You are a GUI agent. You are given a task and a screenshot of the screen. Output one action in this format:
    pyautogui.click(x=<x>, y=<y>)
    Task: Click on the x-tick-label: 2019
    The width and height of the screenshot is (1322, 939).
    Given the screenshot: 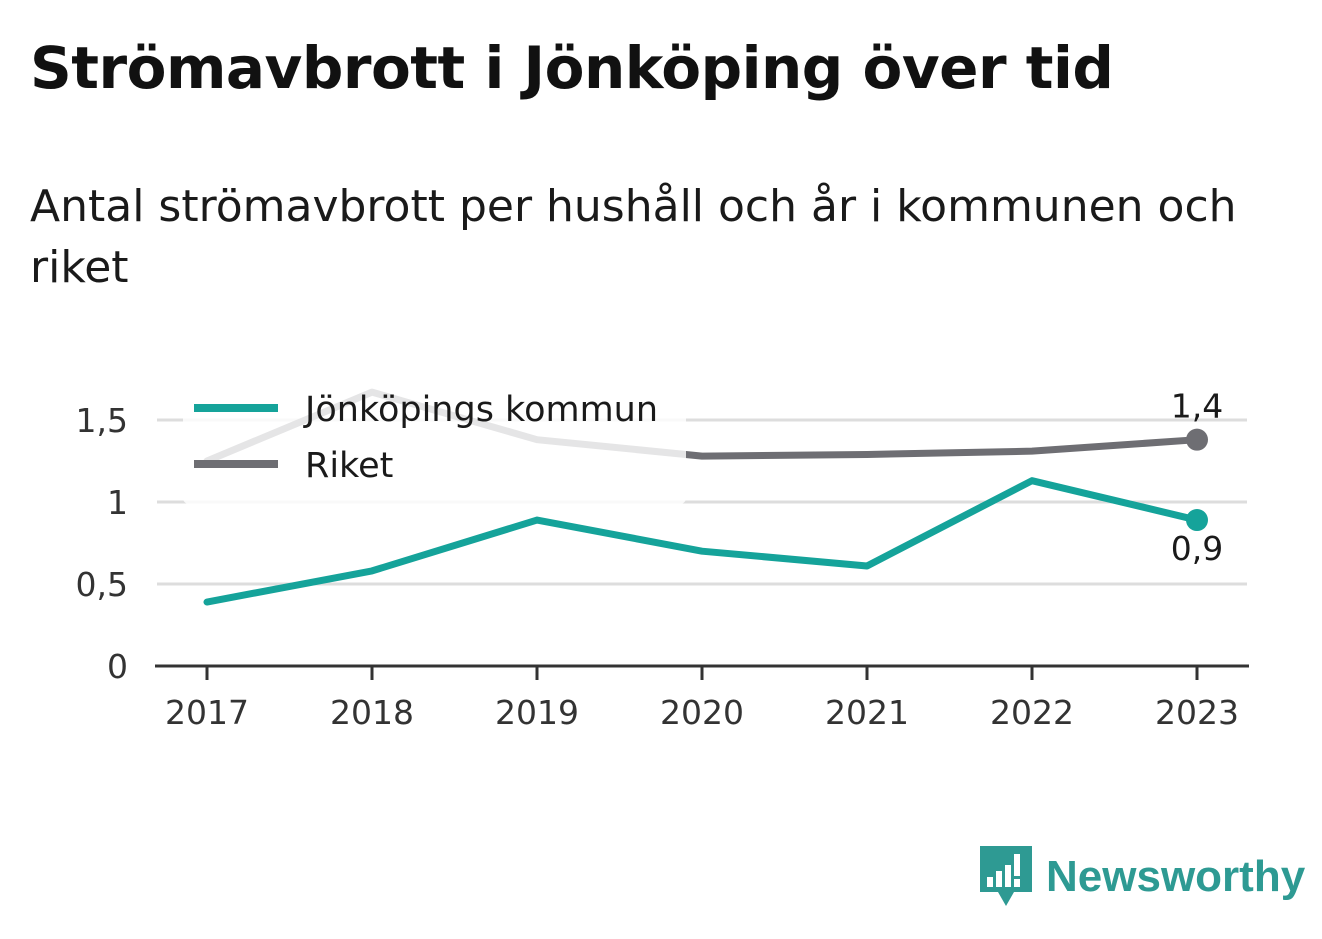 What is the action you would take?
    pyautogui.click(x=537, y=712)
    